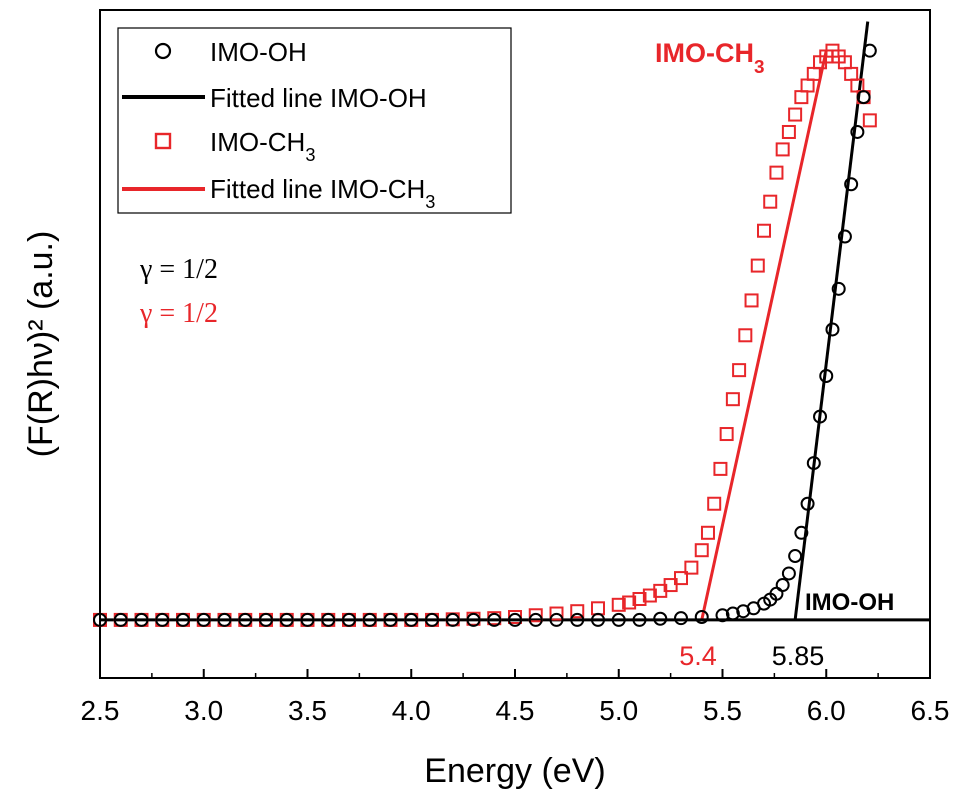 The height and width of the screenshot is (789, 954). What do you see at coordinates (203, 710) in the screenshot?
I see `x-tick-label: 3.0` at bounding box center [203, 710].